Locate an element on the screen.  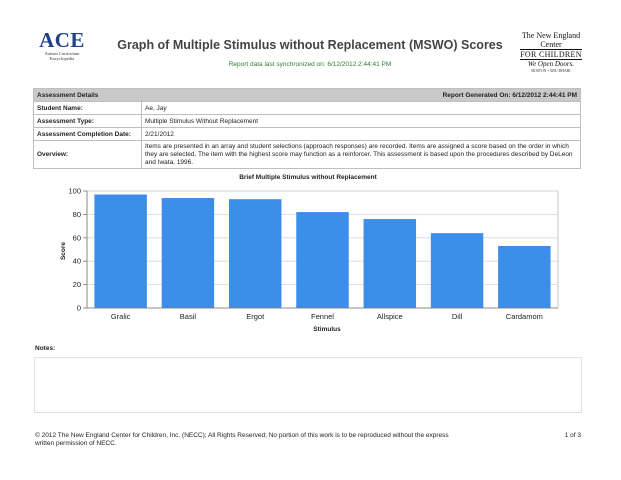
detail-label: Student Name: is located at coordinates (87, 108).